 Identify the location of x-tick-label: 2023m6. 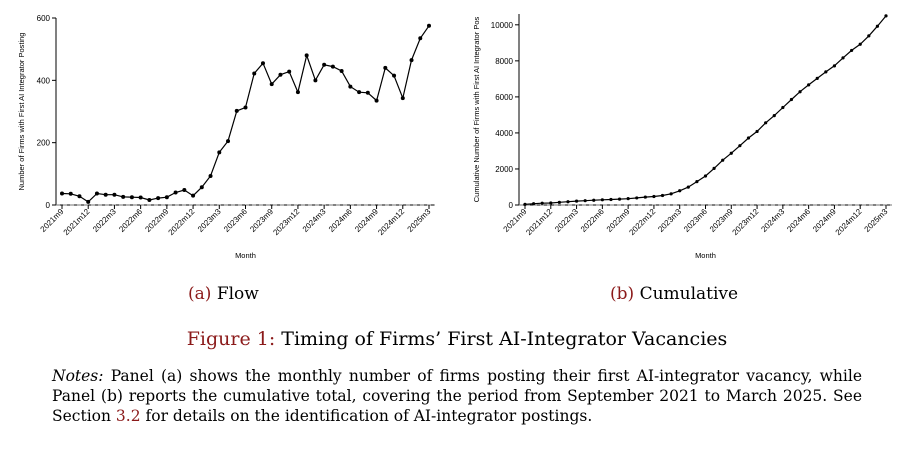
(695, 220).